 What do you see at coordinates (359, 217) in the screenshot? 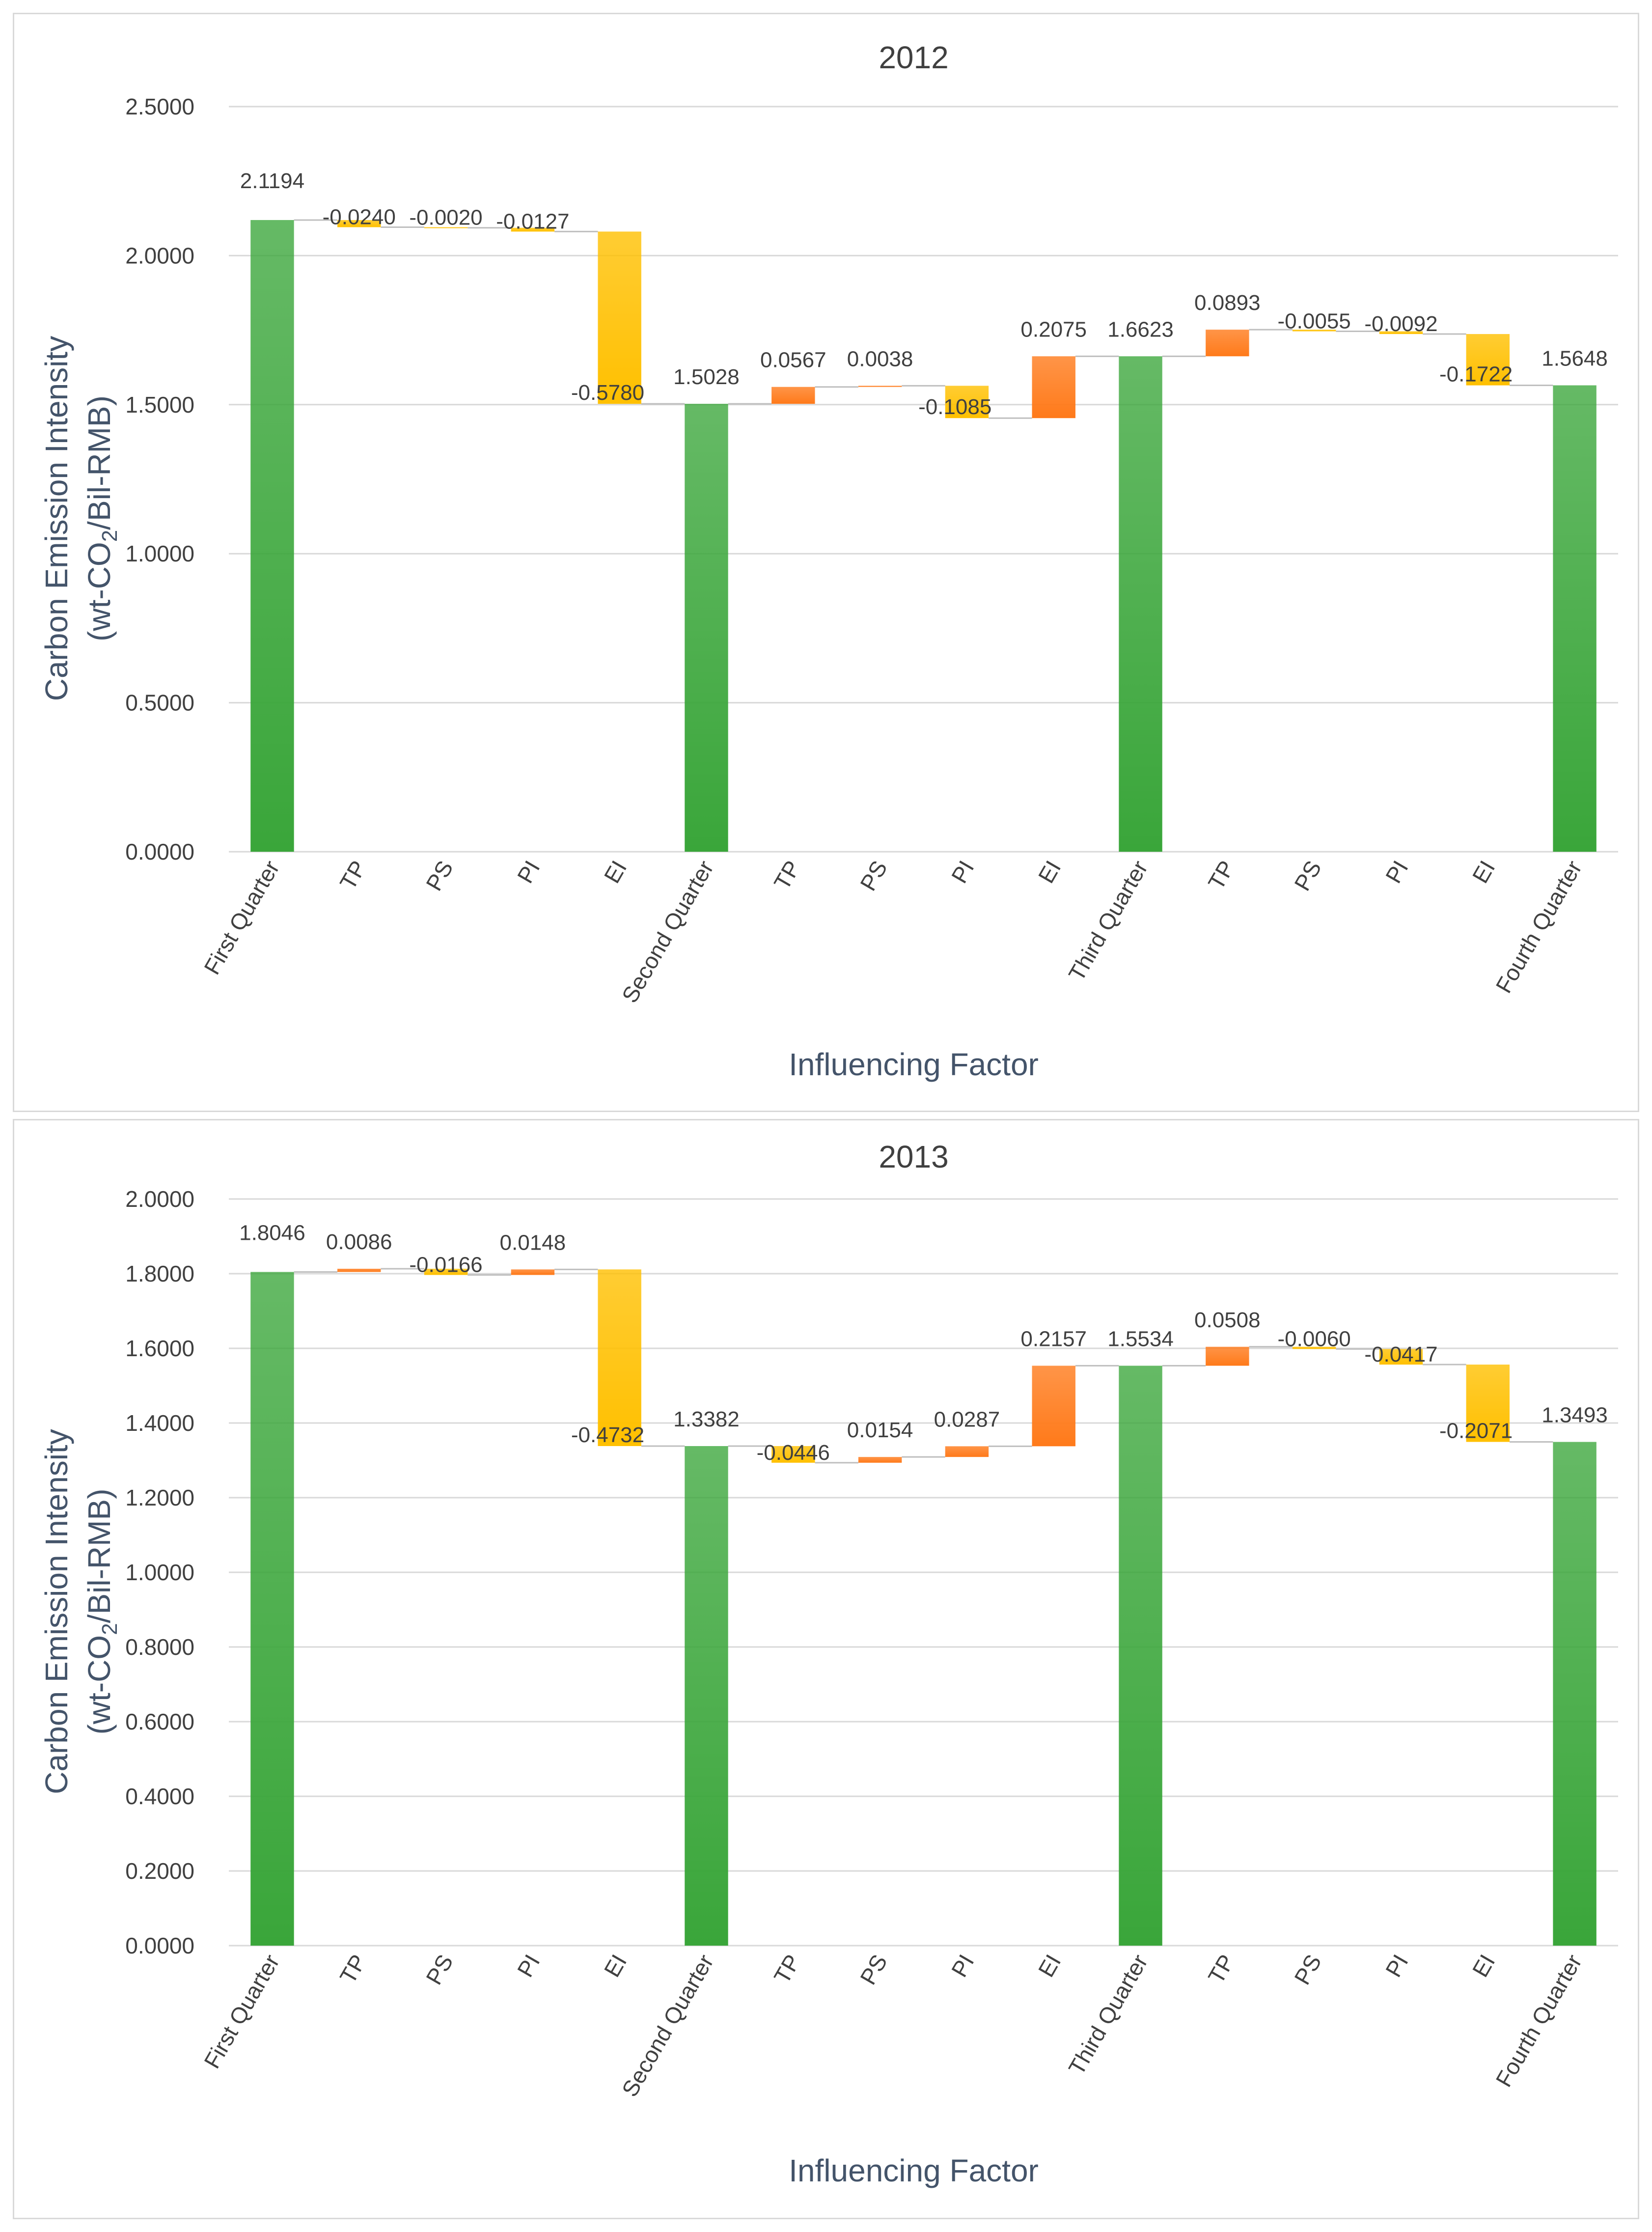
I see `data-label: -0.0240` at bounding box center [359, 217].